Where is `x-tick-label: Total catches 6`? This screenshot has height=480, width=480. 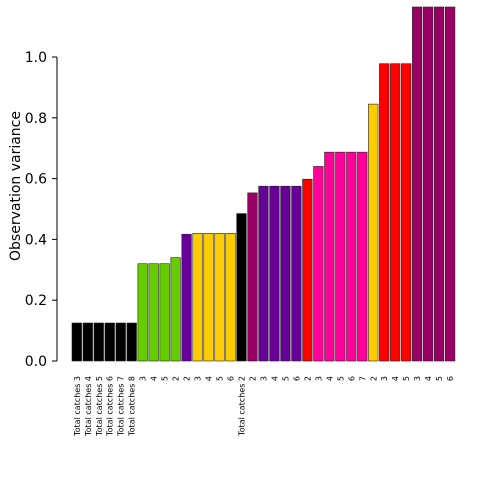
x-tick-label: Total catches 6 is located at coordinates (110, 406).